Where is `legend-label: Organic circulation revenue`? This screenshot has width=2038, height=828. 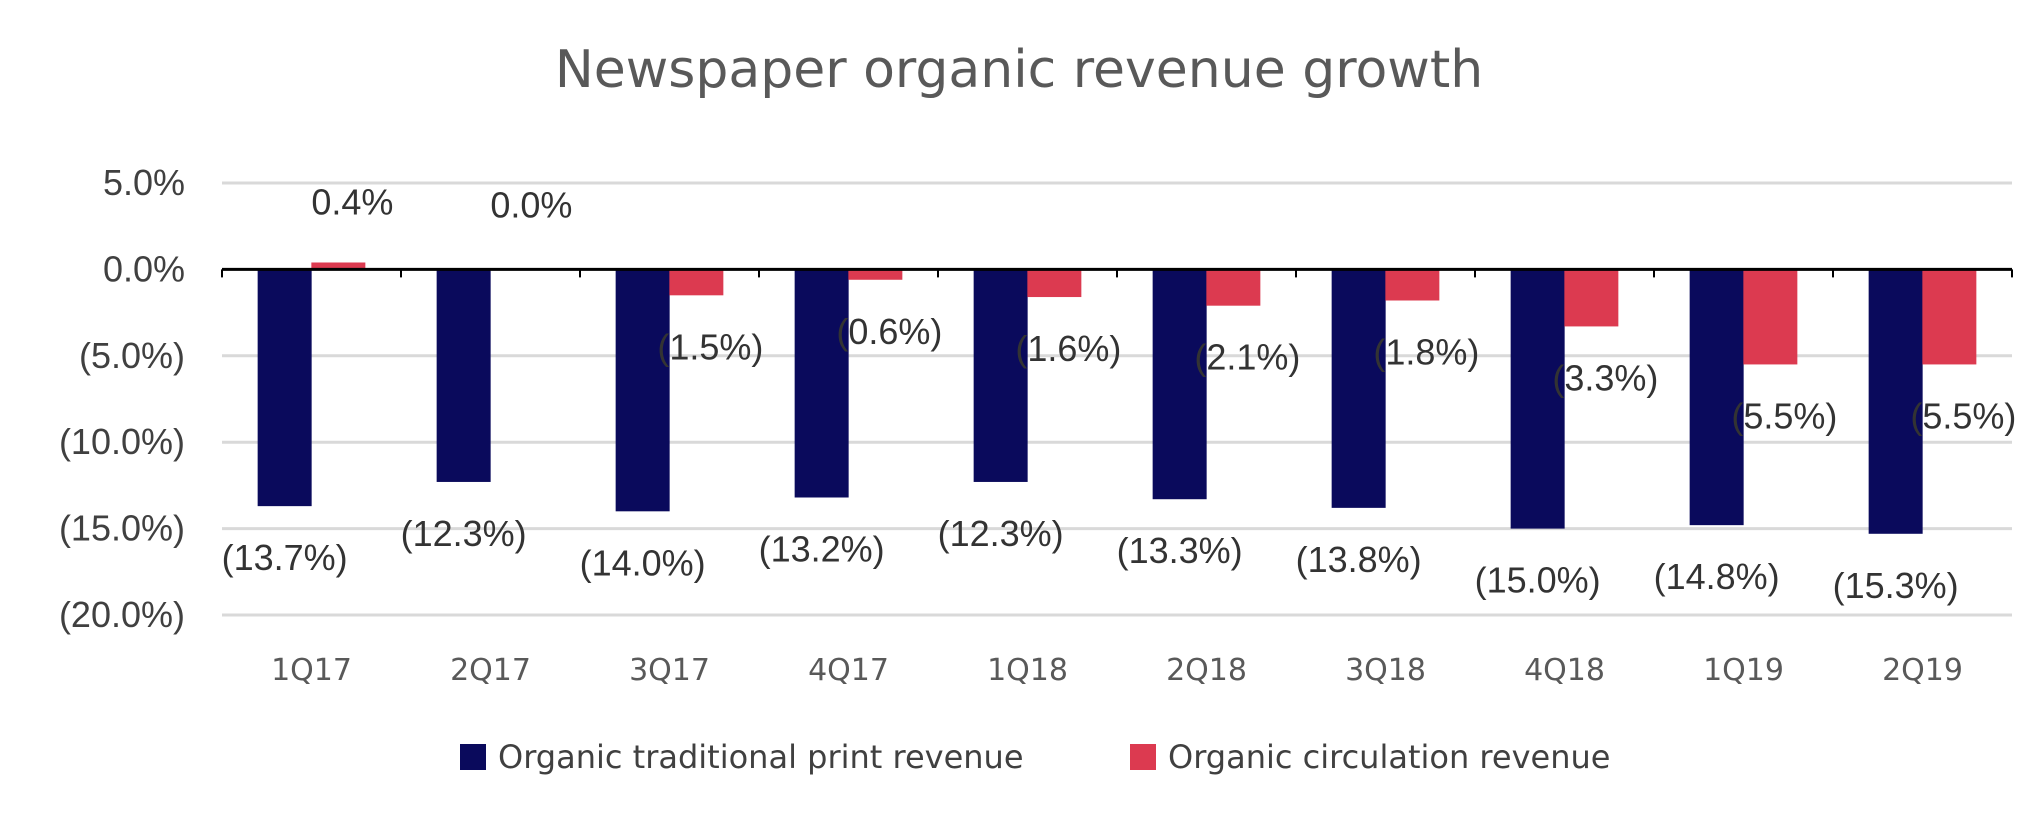 legend-label: Organic circulation revenue is located at coordinates (1389, 757).